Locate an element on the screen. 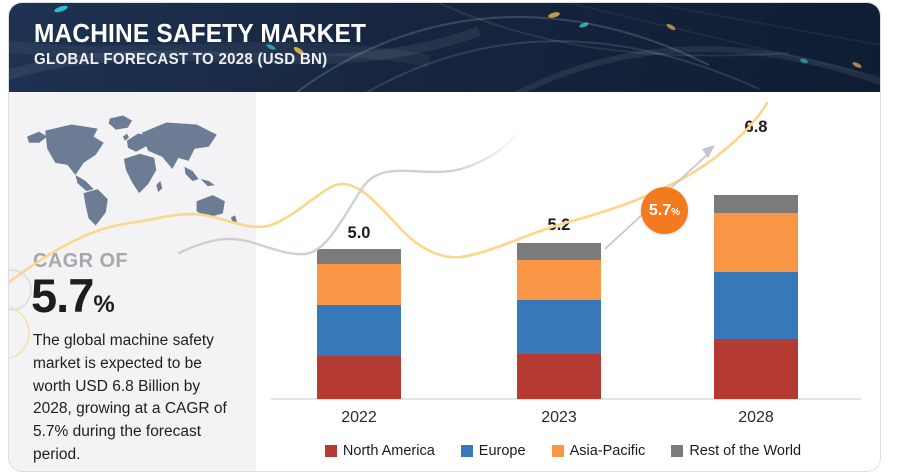 This screenshot has width=900, height=476. x-axis-label-2022: 2022 is located at coordinates (359, 417).